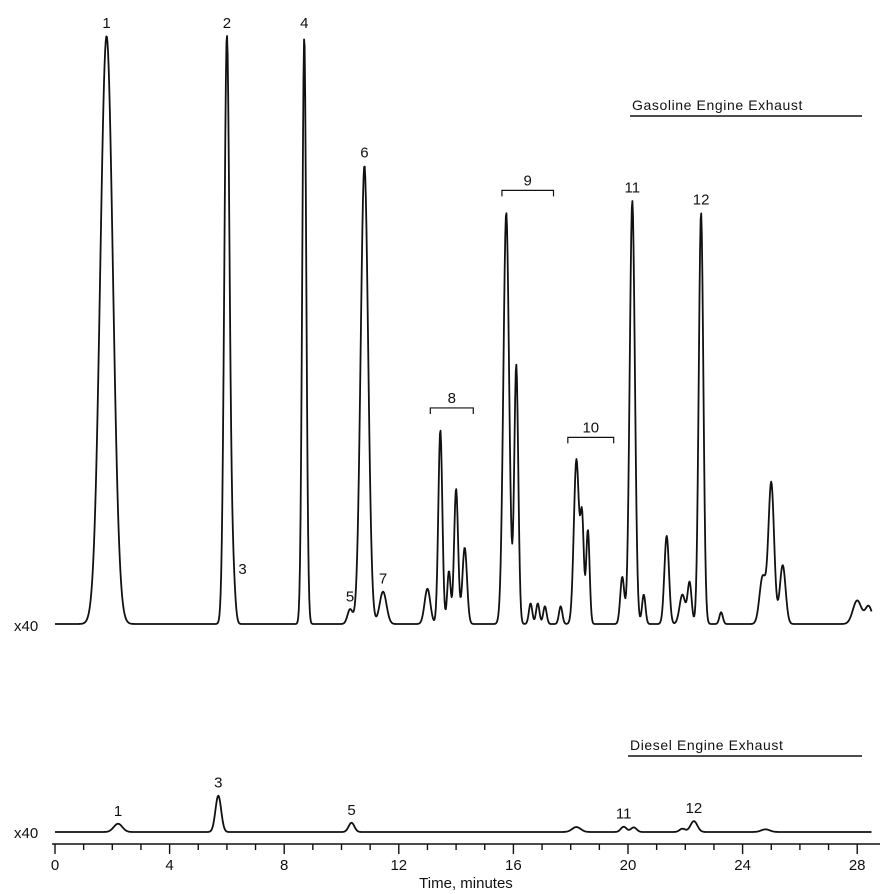  I want to click on diesel-trace, so click(463, 813).